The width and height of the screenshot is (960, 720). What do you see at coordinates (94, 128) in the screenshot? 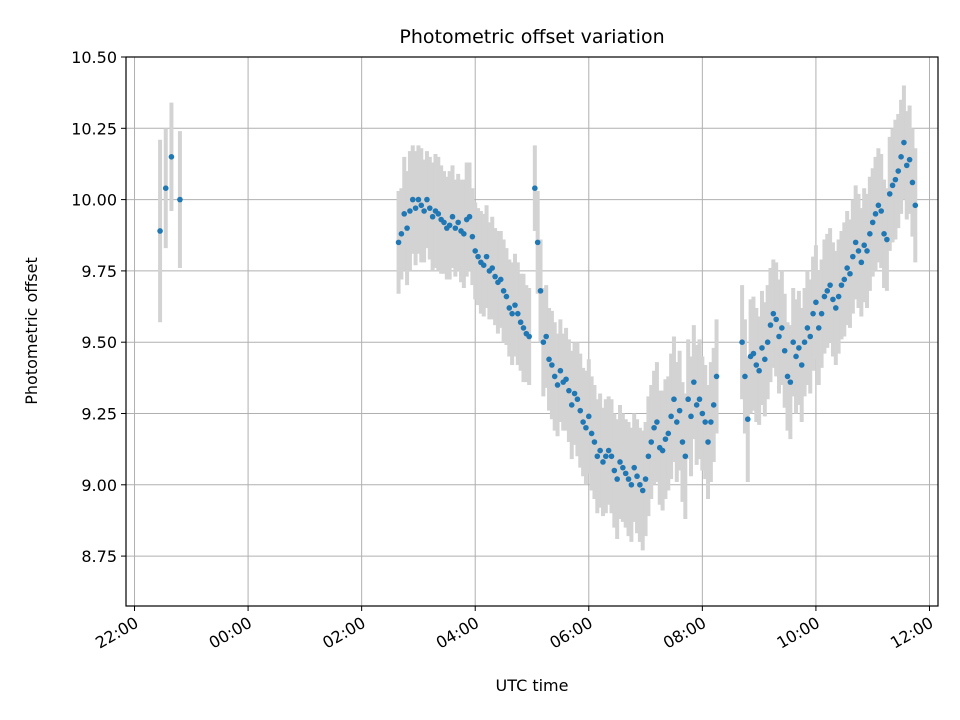
I see `y-tick-label: 10.25` at bounding box center [94, 128].